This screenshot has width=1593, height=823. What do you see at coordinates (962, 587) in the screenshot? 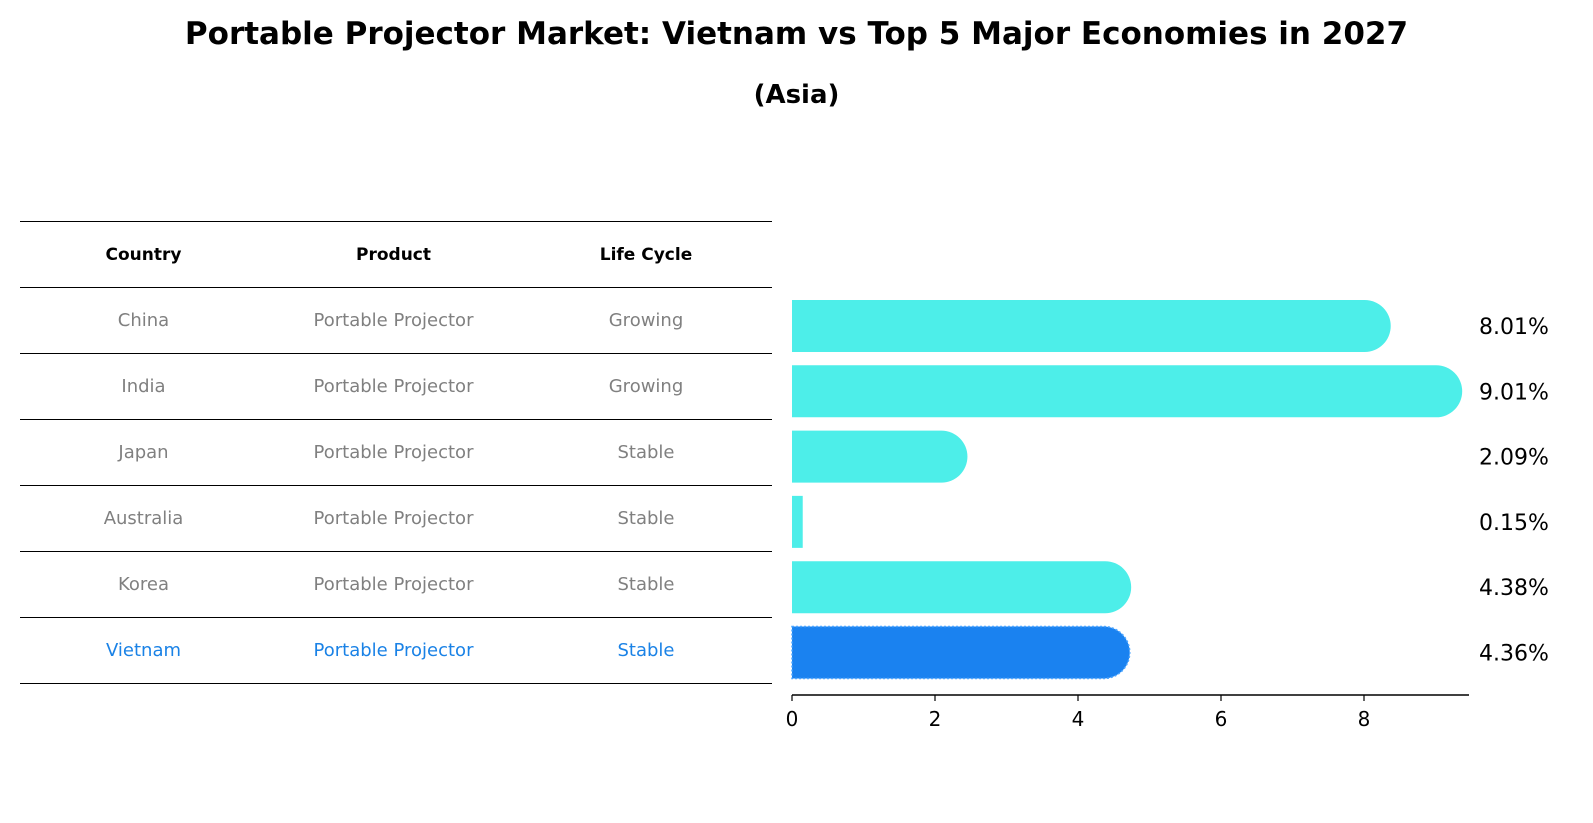
I see `bar-korea` at bounding box center [962, 587].